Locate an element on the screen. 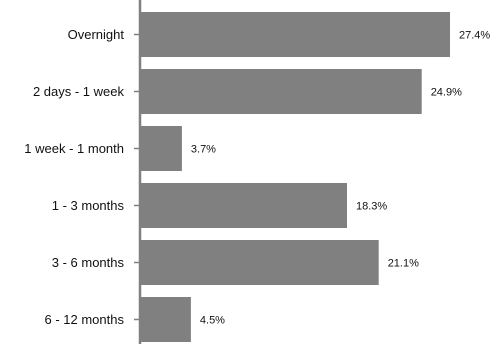 This screenshot has width=501, height=344. category-label-1: 2 days - 1 week is located at coordinates (79, 91).